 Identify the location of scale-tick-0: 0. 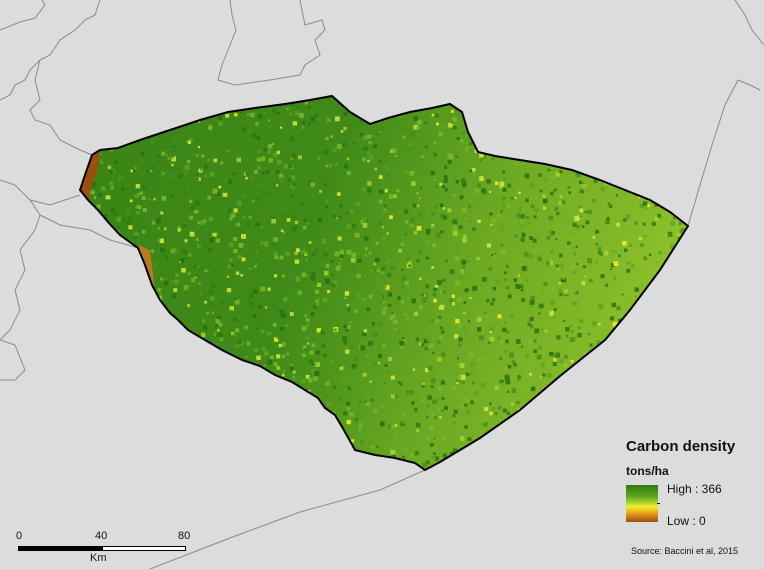
(19, 536).